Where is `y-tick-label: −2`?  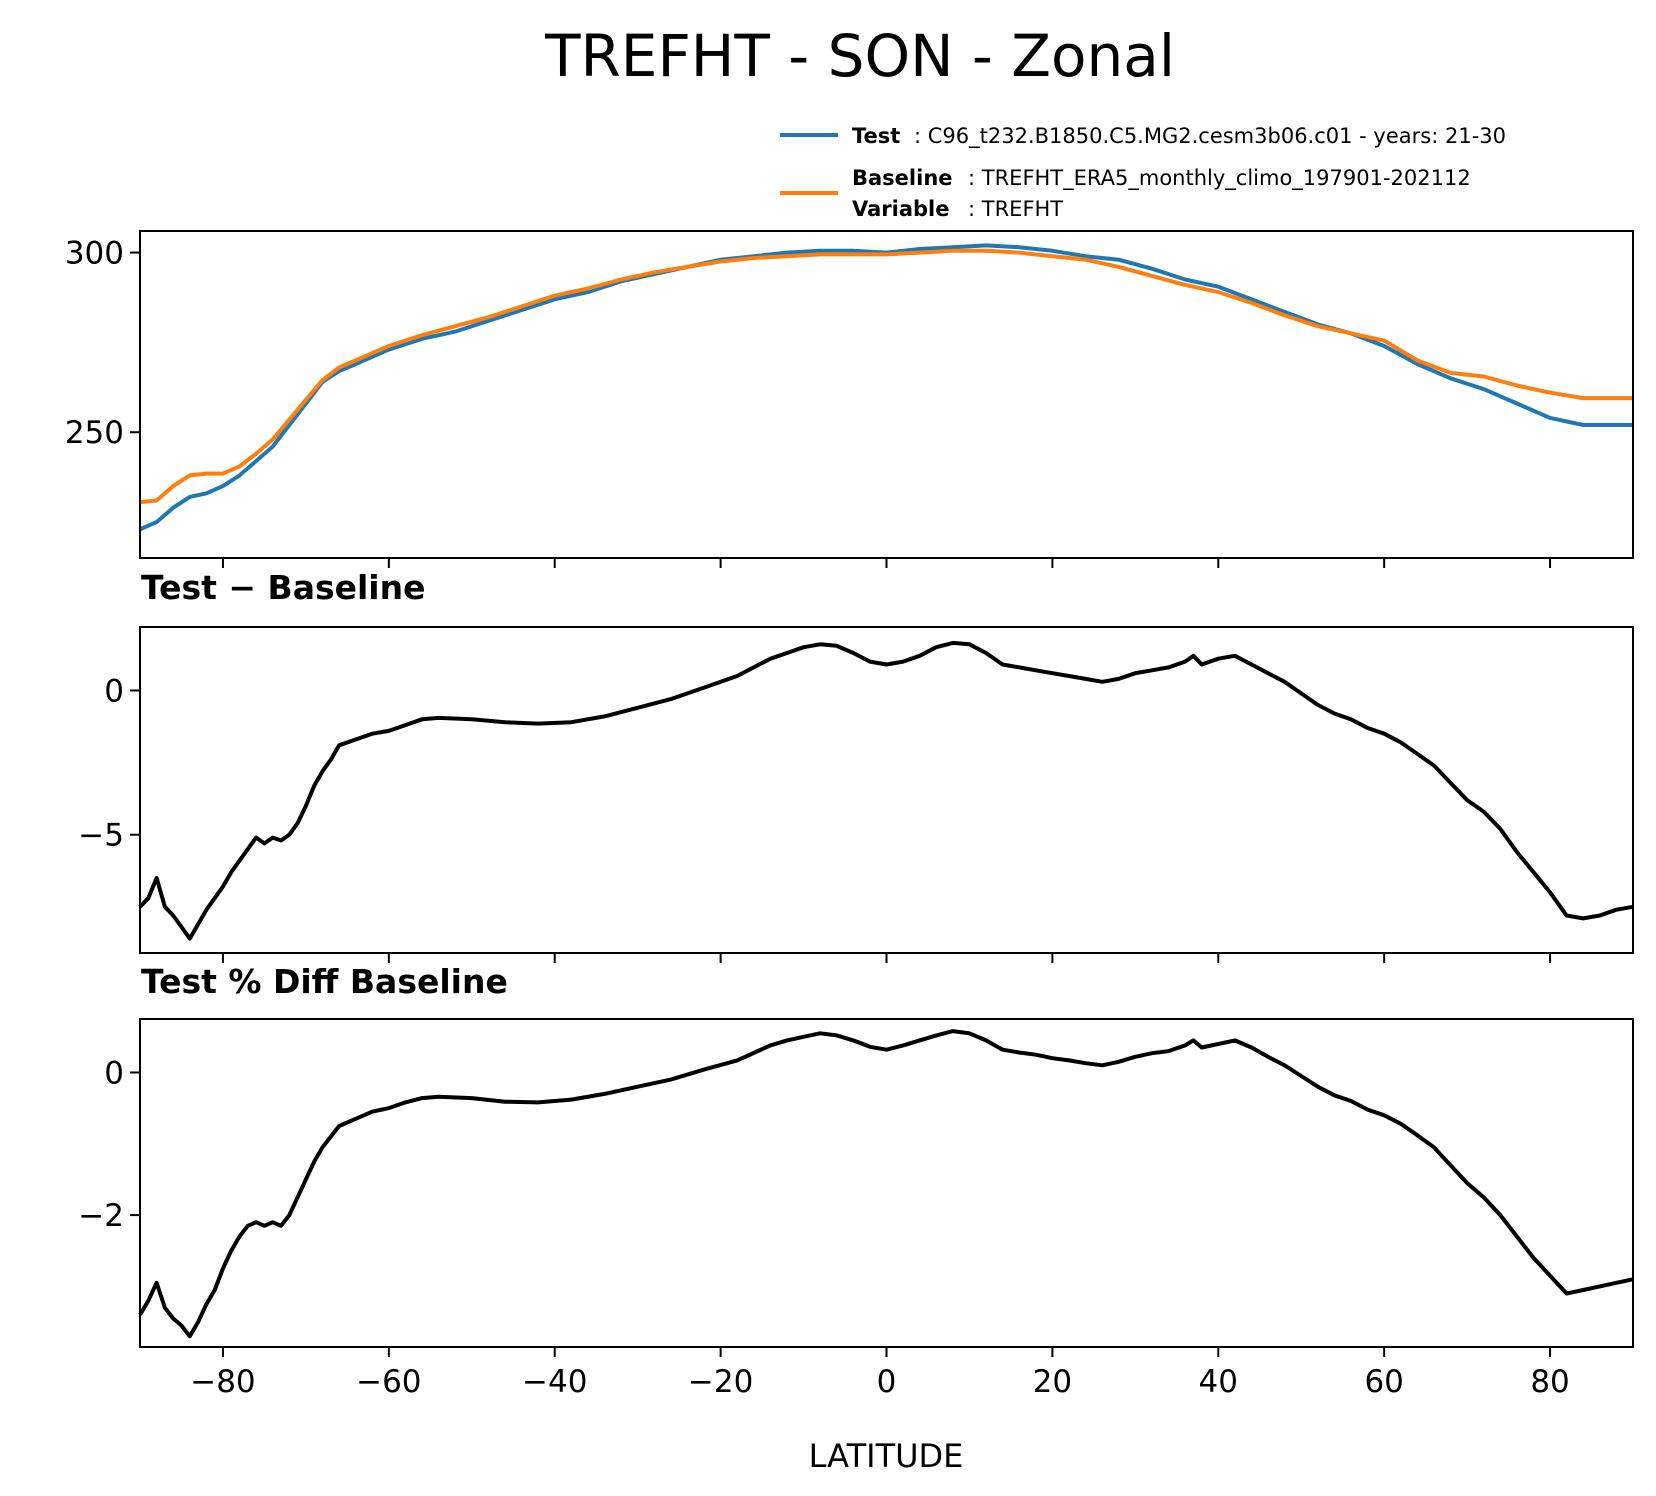
y-tick-label: −2 is located at coordinates (101, 1216).